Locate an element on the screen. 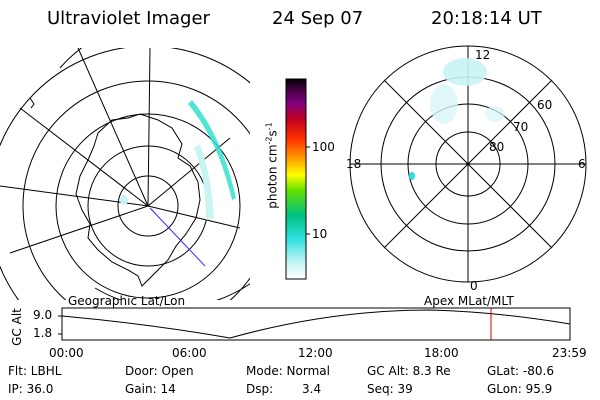 The width and height of the screenshot is (600, 400). left-panel-caption: Geographic Lat/Lon is located at coordinates (127, 301).